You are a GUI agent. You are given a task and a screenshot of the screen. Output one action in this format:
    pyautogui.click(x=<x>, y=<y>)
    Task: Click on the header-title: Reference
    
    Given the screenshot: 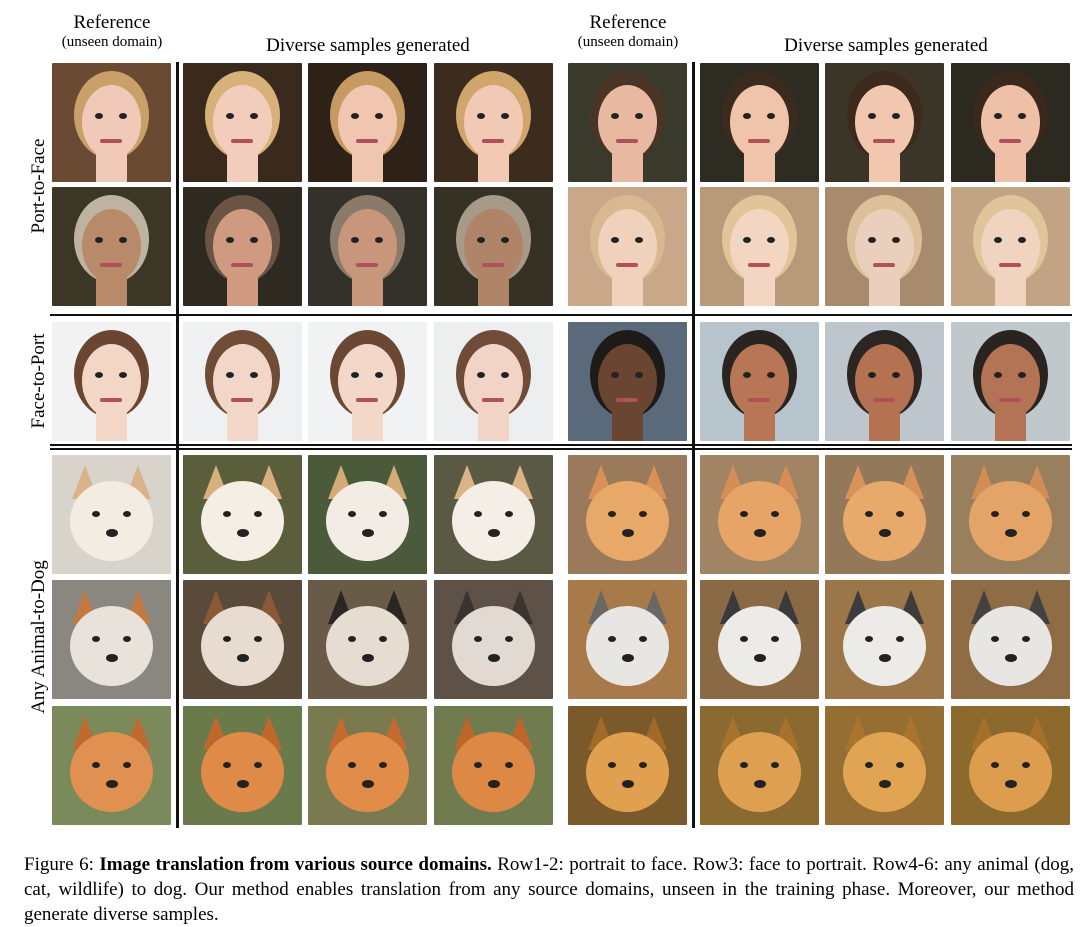 What is the action you would take?
    pyautogui.click(x=628, y=22)
    